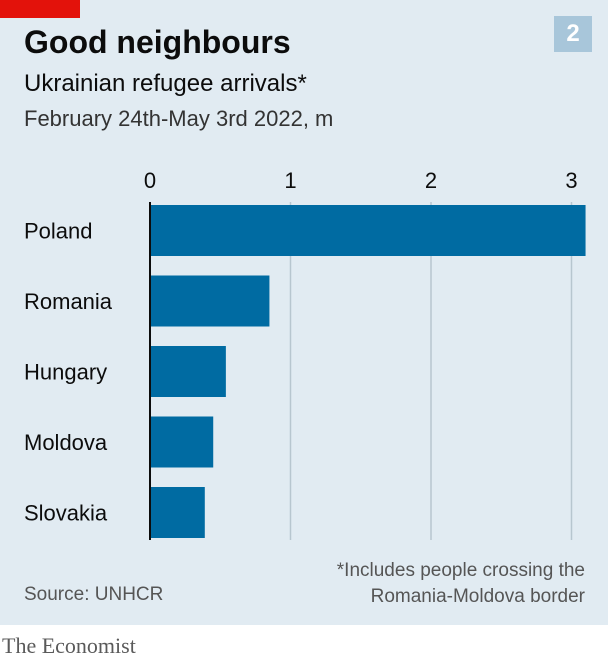  I want to click on brand-red-tag, so click(40, 9).